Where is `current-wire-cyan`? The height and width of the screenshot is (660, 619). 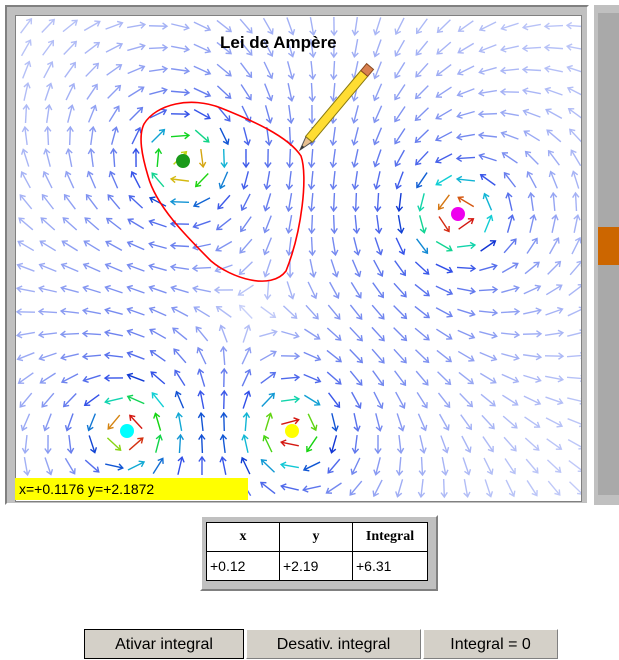 current-wire-cyan is located at coordinates (127, 431).